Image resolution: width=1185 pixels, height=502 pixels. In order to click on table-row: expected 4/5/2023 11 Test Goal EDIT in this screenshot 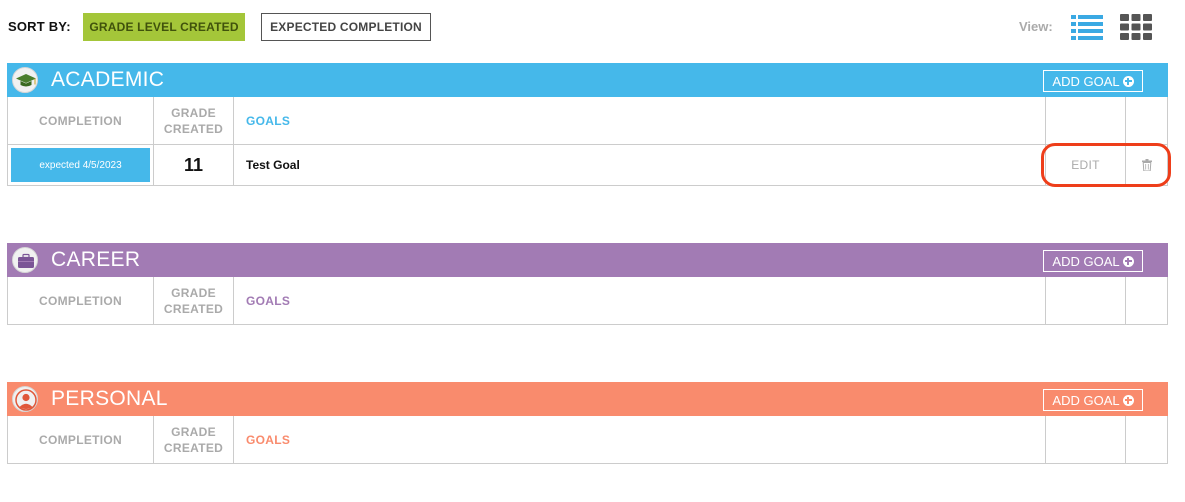, I will do `click(587, 165)`.